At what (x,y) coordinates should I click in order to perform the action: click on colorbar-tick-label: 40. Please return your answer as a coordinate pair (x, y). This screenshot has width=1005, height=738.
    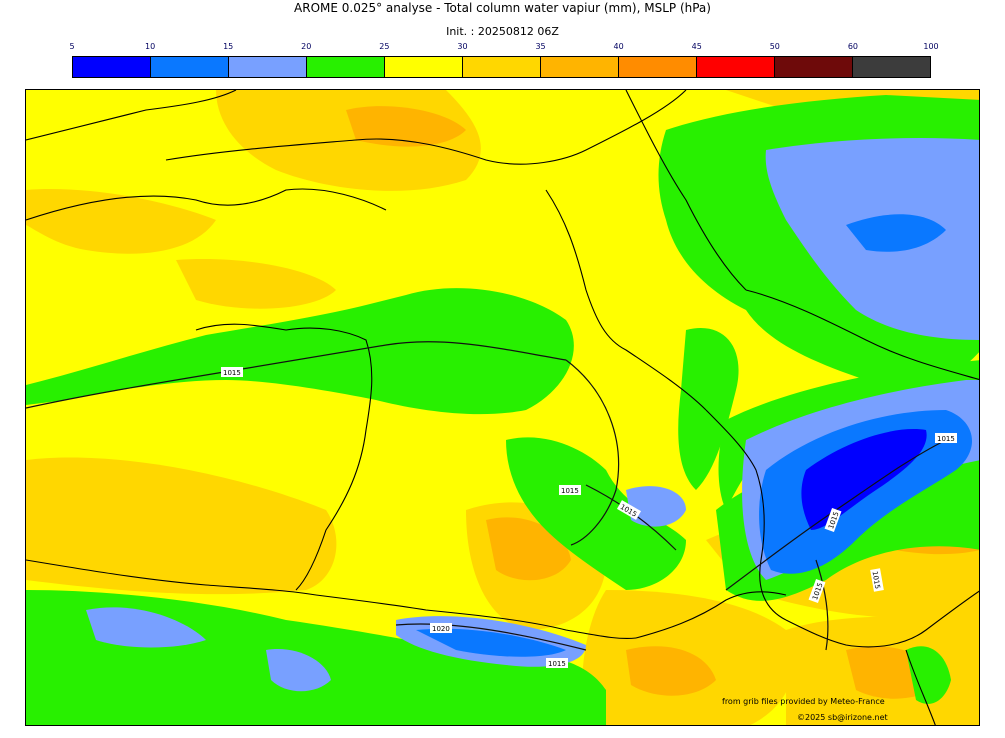
    Looking at the image, I should click on (618, 46).